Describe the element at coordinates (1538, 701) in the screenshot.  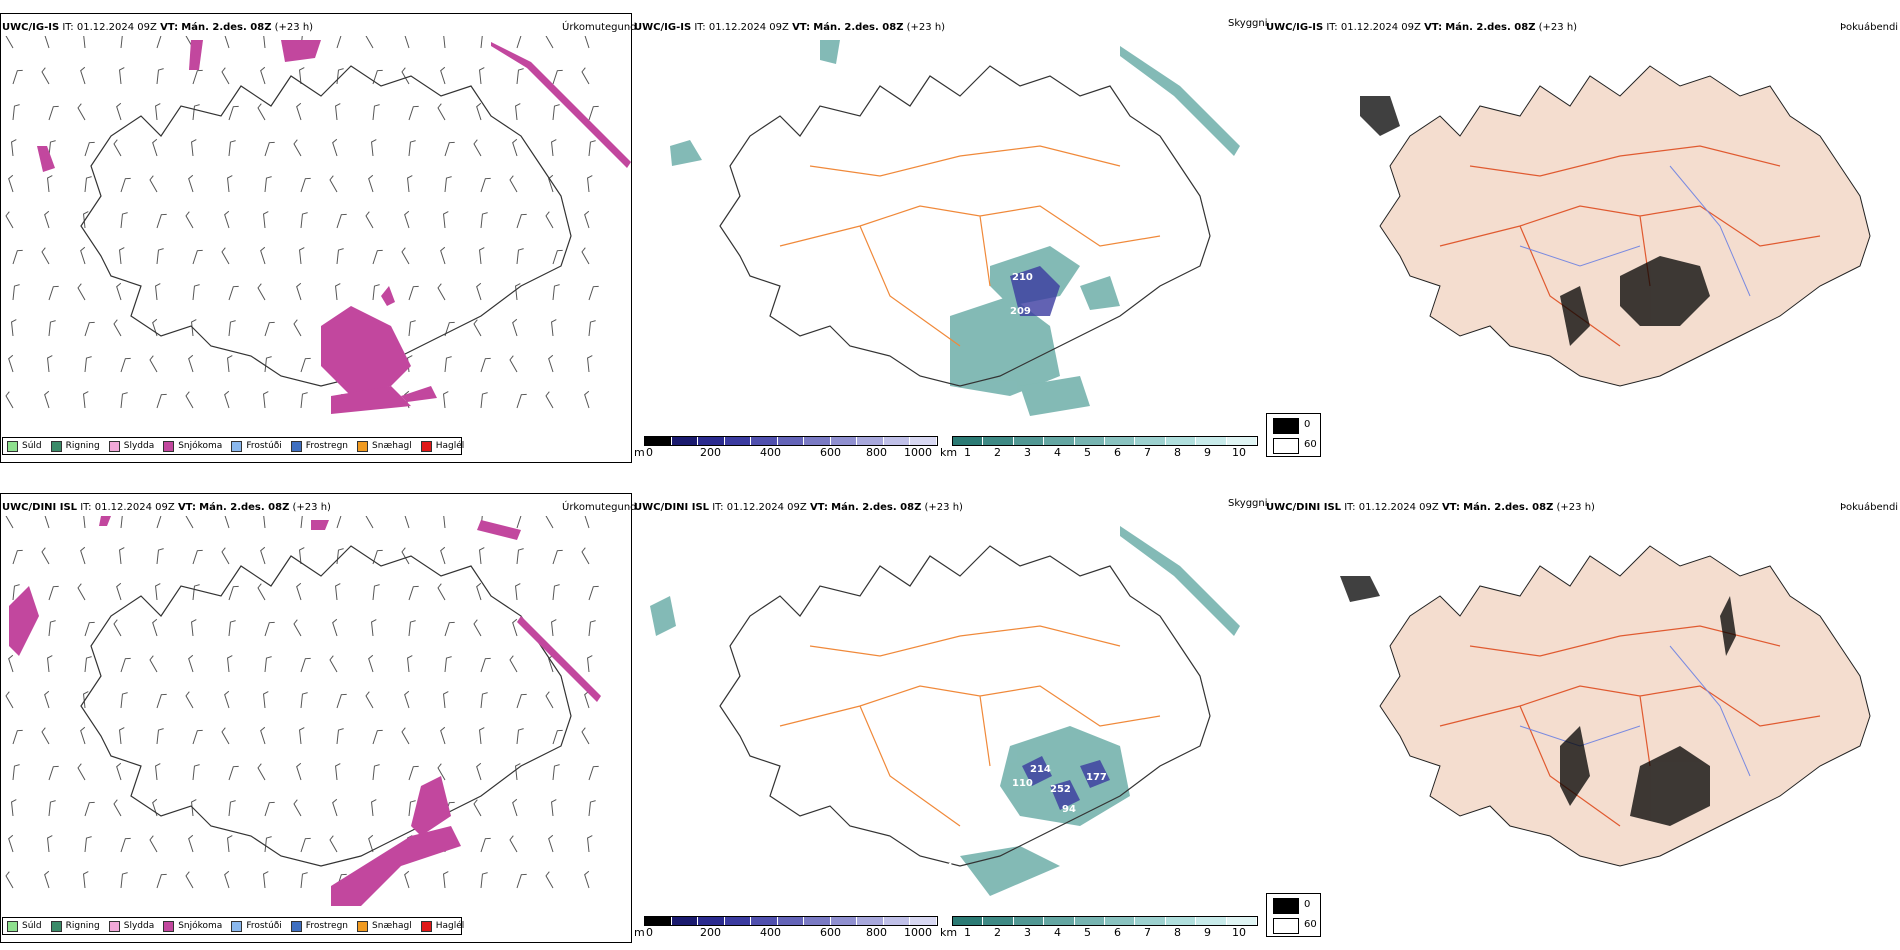
I see `fog-index-areas` at that location.